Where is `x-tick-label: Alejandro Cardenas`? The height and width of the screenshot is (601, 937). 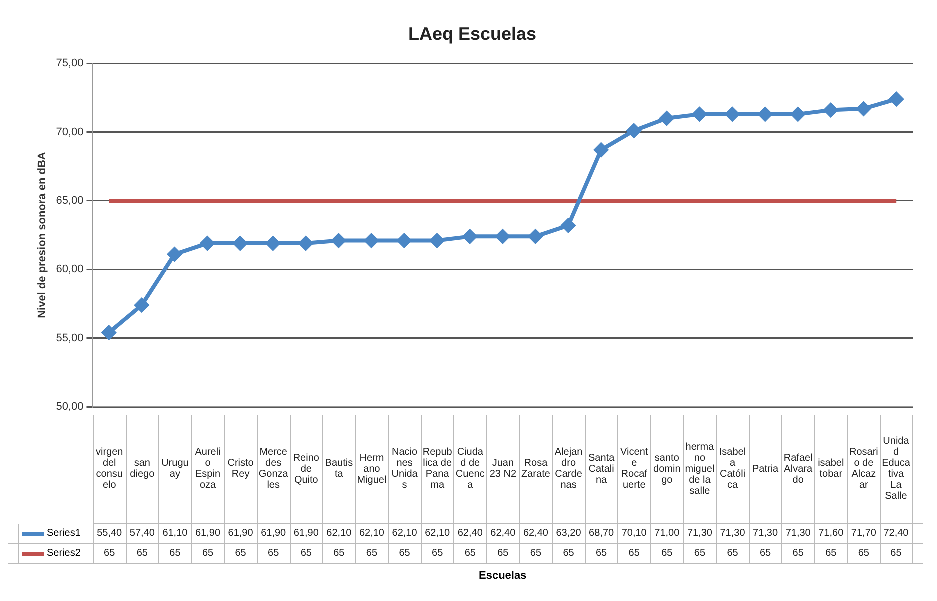
x-tick-label: Alejandro Cardenas is located at coordinates (568, 469).